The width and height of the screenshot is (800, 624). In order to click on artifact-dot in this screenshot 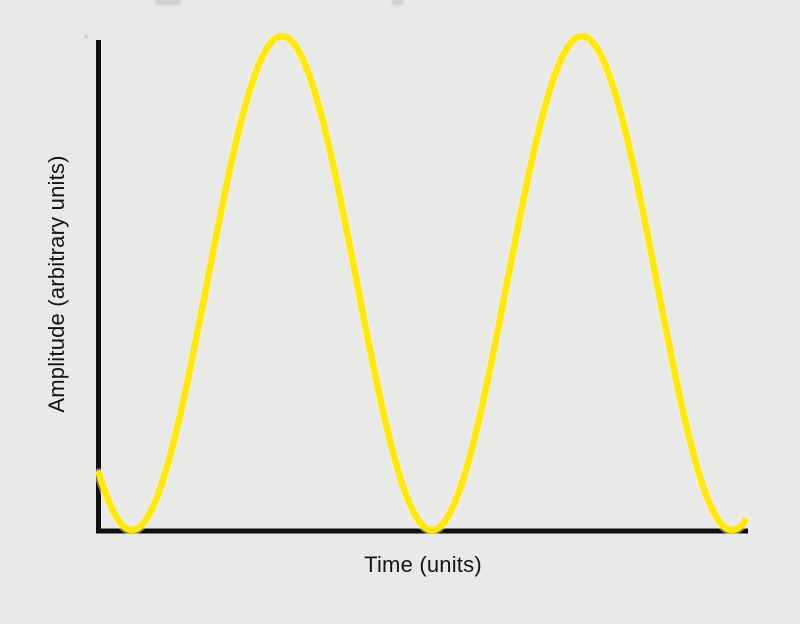, I will do `click(86, 36)`.